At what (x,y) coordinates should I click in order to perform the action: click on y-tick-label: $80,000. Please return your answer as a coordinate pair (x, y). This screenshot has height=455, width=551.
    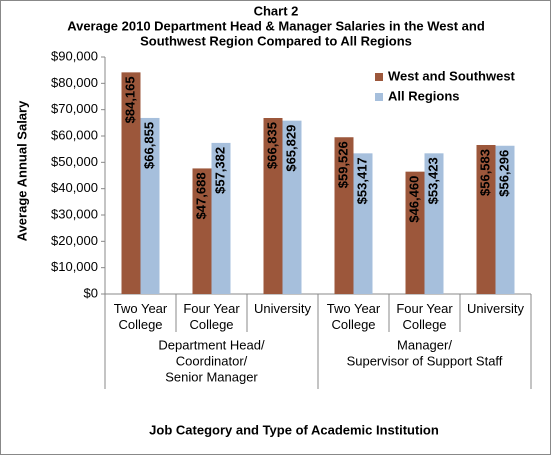
    Looking at the image, I should click on (74, 82).